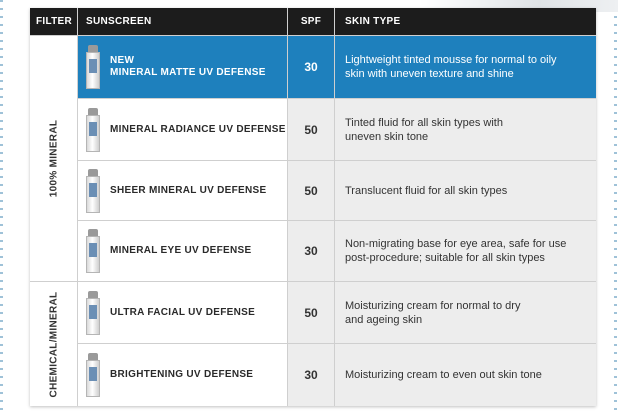 Image resolution: width=618 pixels, height=411 pixels. I want to click on skin-type-line: and ageing skin, so click(384, 319).